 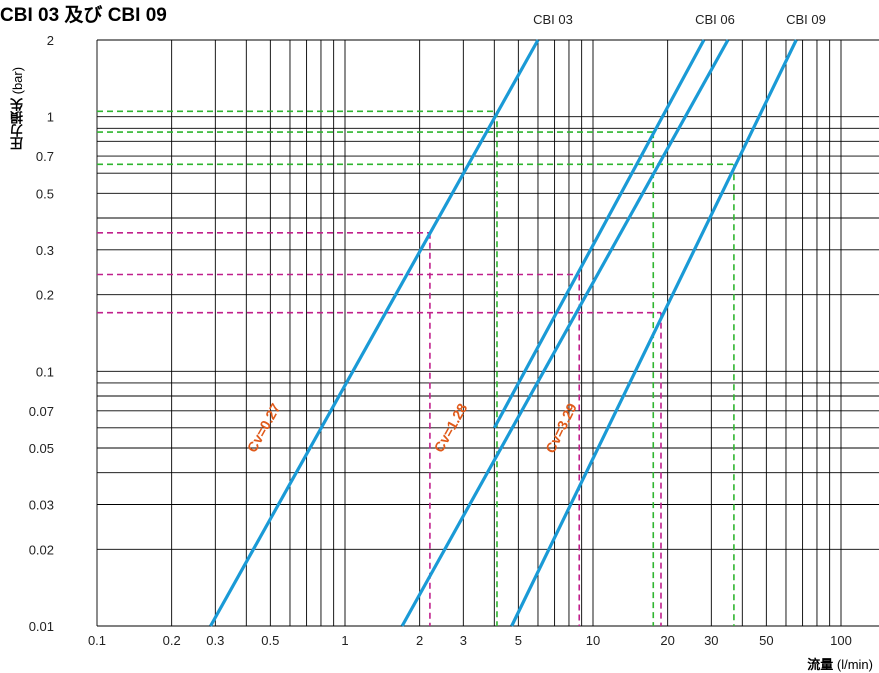 I want to click on series-name-label: CBI 09, so click(x=806, y=19).